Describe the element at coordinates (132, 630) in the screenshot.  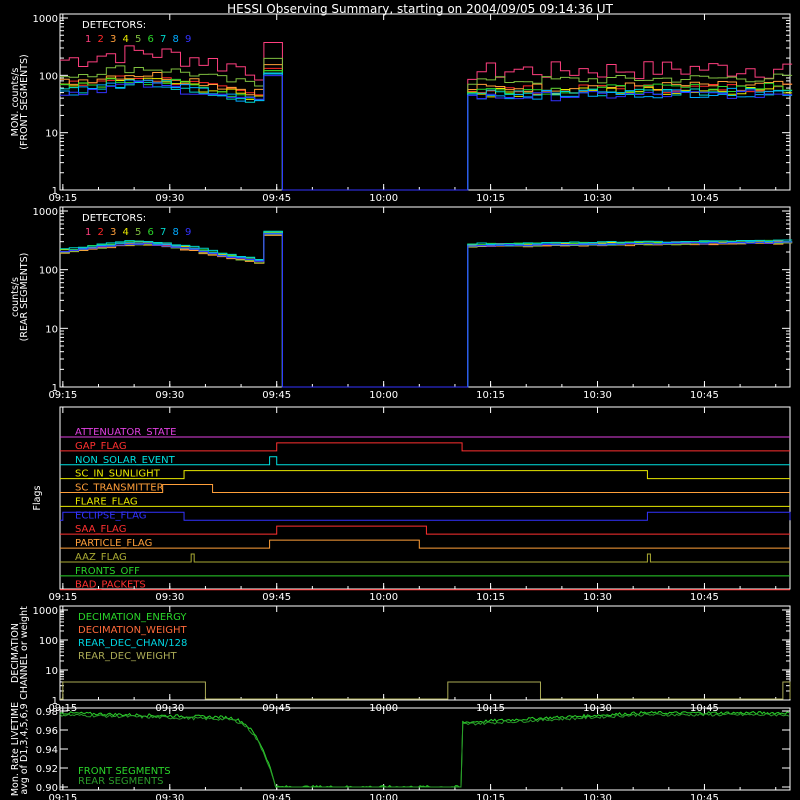
I see `legend-item-decimation-weight: DECIMATION_WEIGHT` at that location.